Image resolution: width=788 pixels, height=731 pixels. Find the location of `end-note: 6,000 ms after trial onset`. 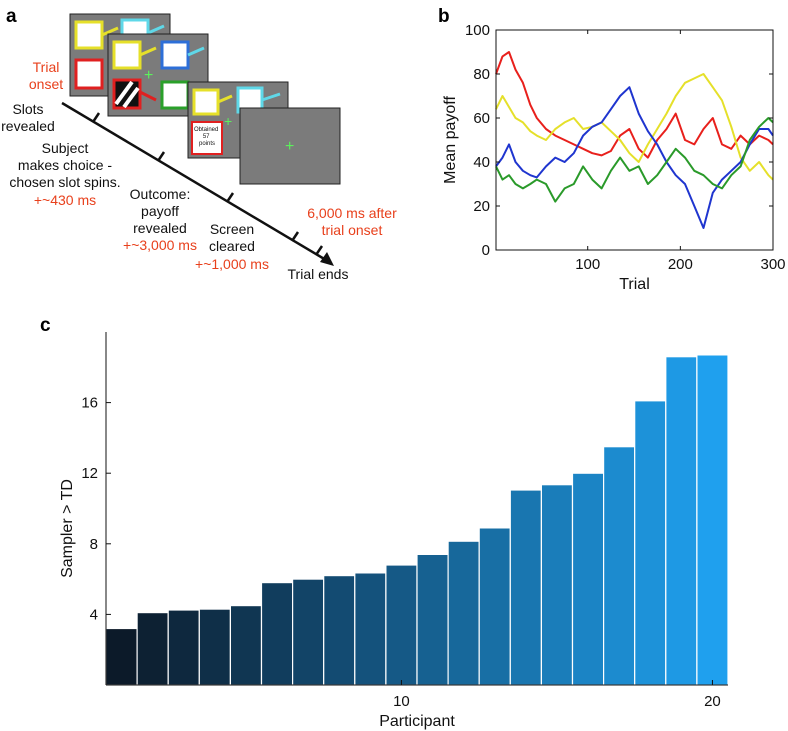

end-note: 6,000 ms after trial onset is located at coordinates (352, 221).